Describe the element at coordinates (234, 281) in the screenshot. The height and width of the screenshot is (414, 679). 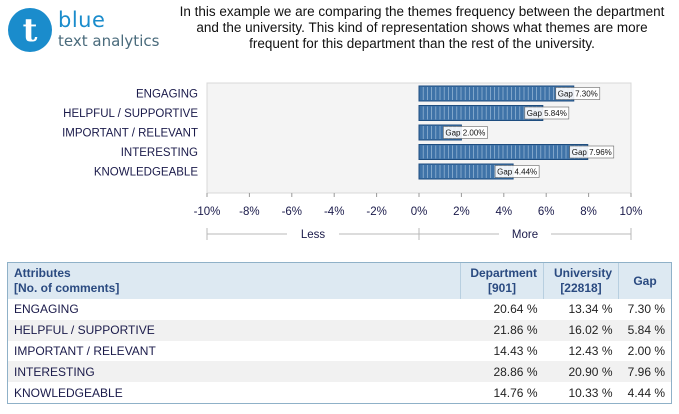
I see `header-attributes: Attributes [No. of comments]` at that location.